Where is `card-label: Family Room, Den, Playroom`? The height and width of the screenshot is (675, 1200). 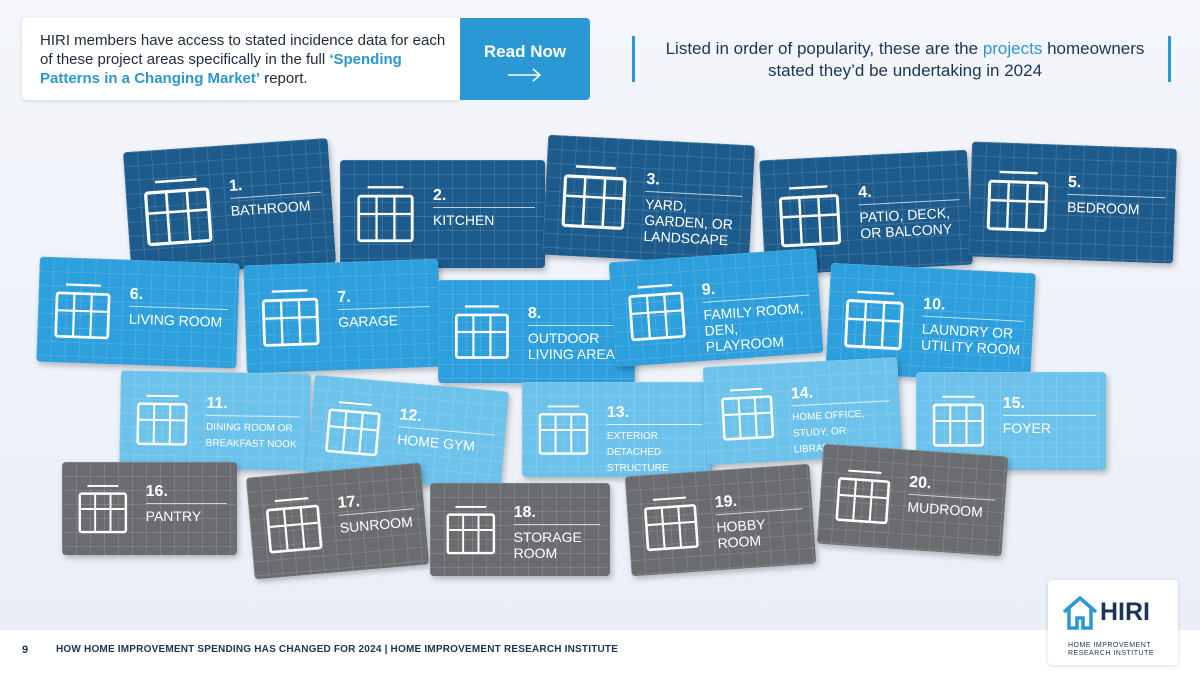
card-label: Family Room, Den, Playroom is located at coordinates (757, 324).